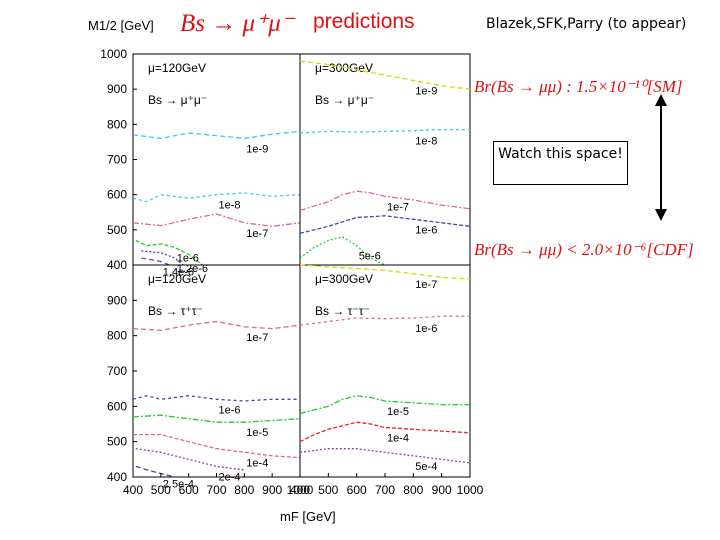 This screenshot has width=720, height=540. I want to click on x-axis-title: mF [GeV], so click(308, 516).